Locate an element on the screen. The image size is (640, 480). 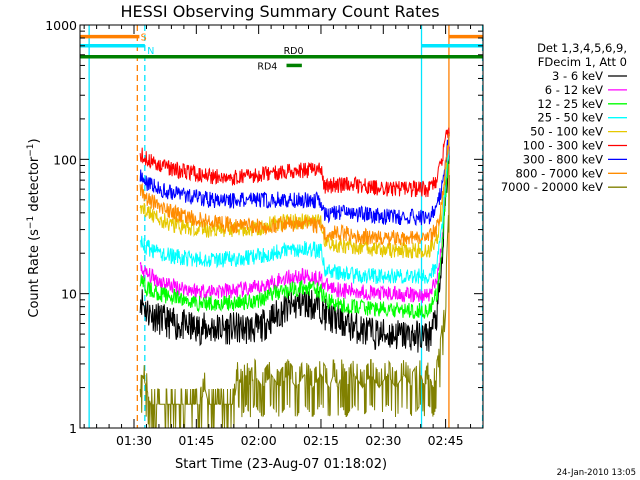
legend-label: 300 - 800 keV is located at coordinates (563, 159).